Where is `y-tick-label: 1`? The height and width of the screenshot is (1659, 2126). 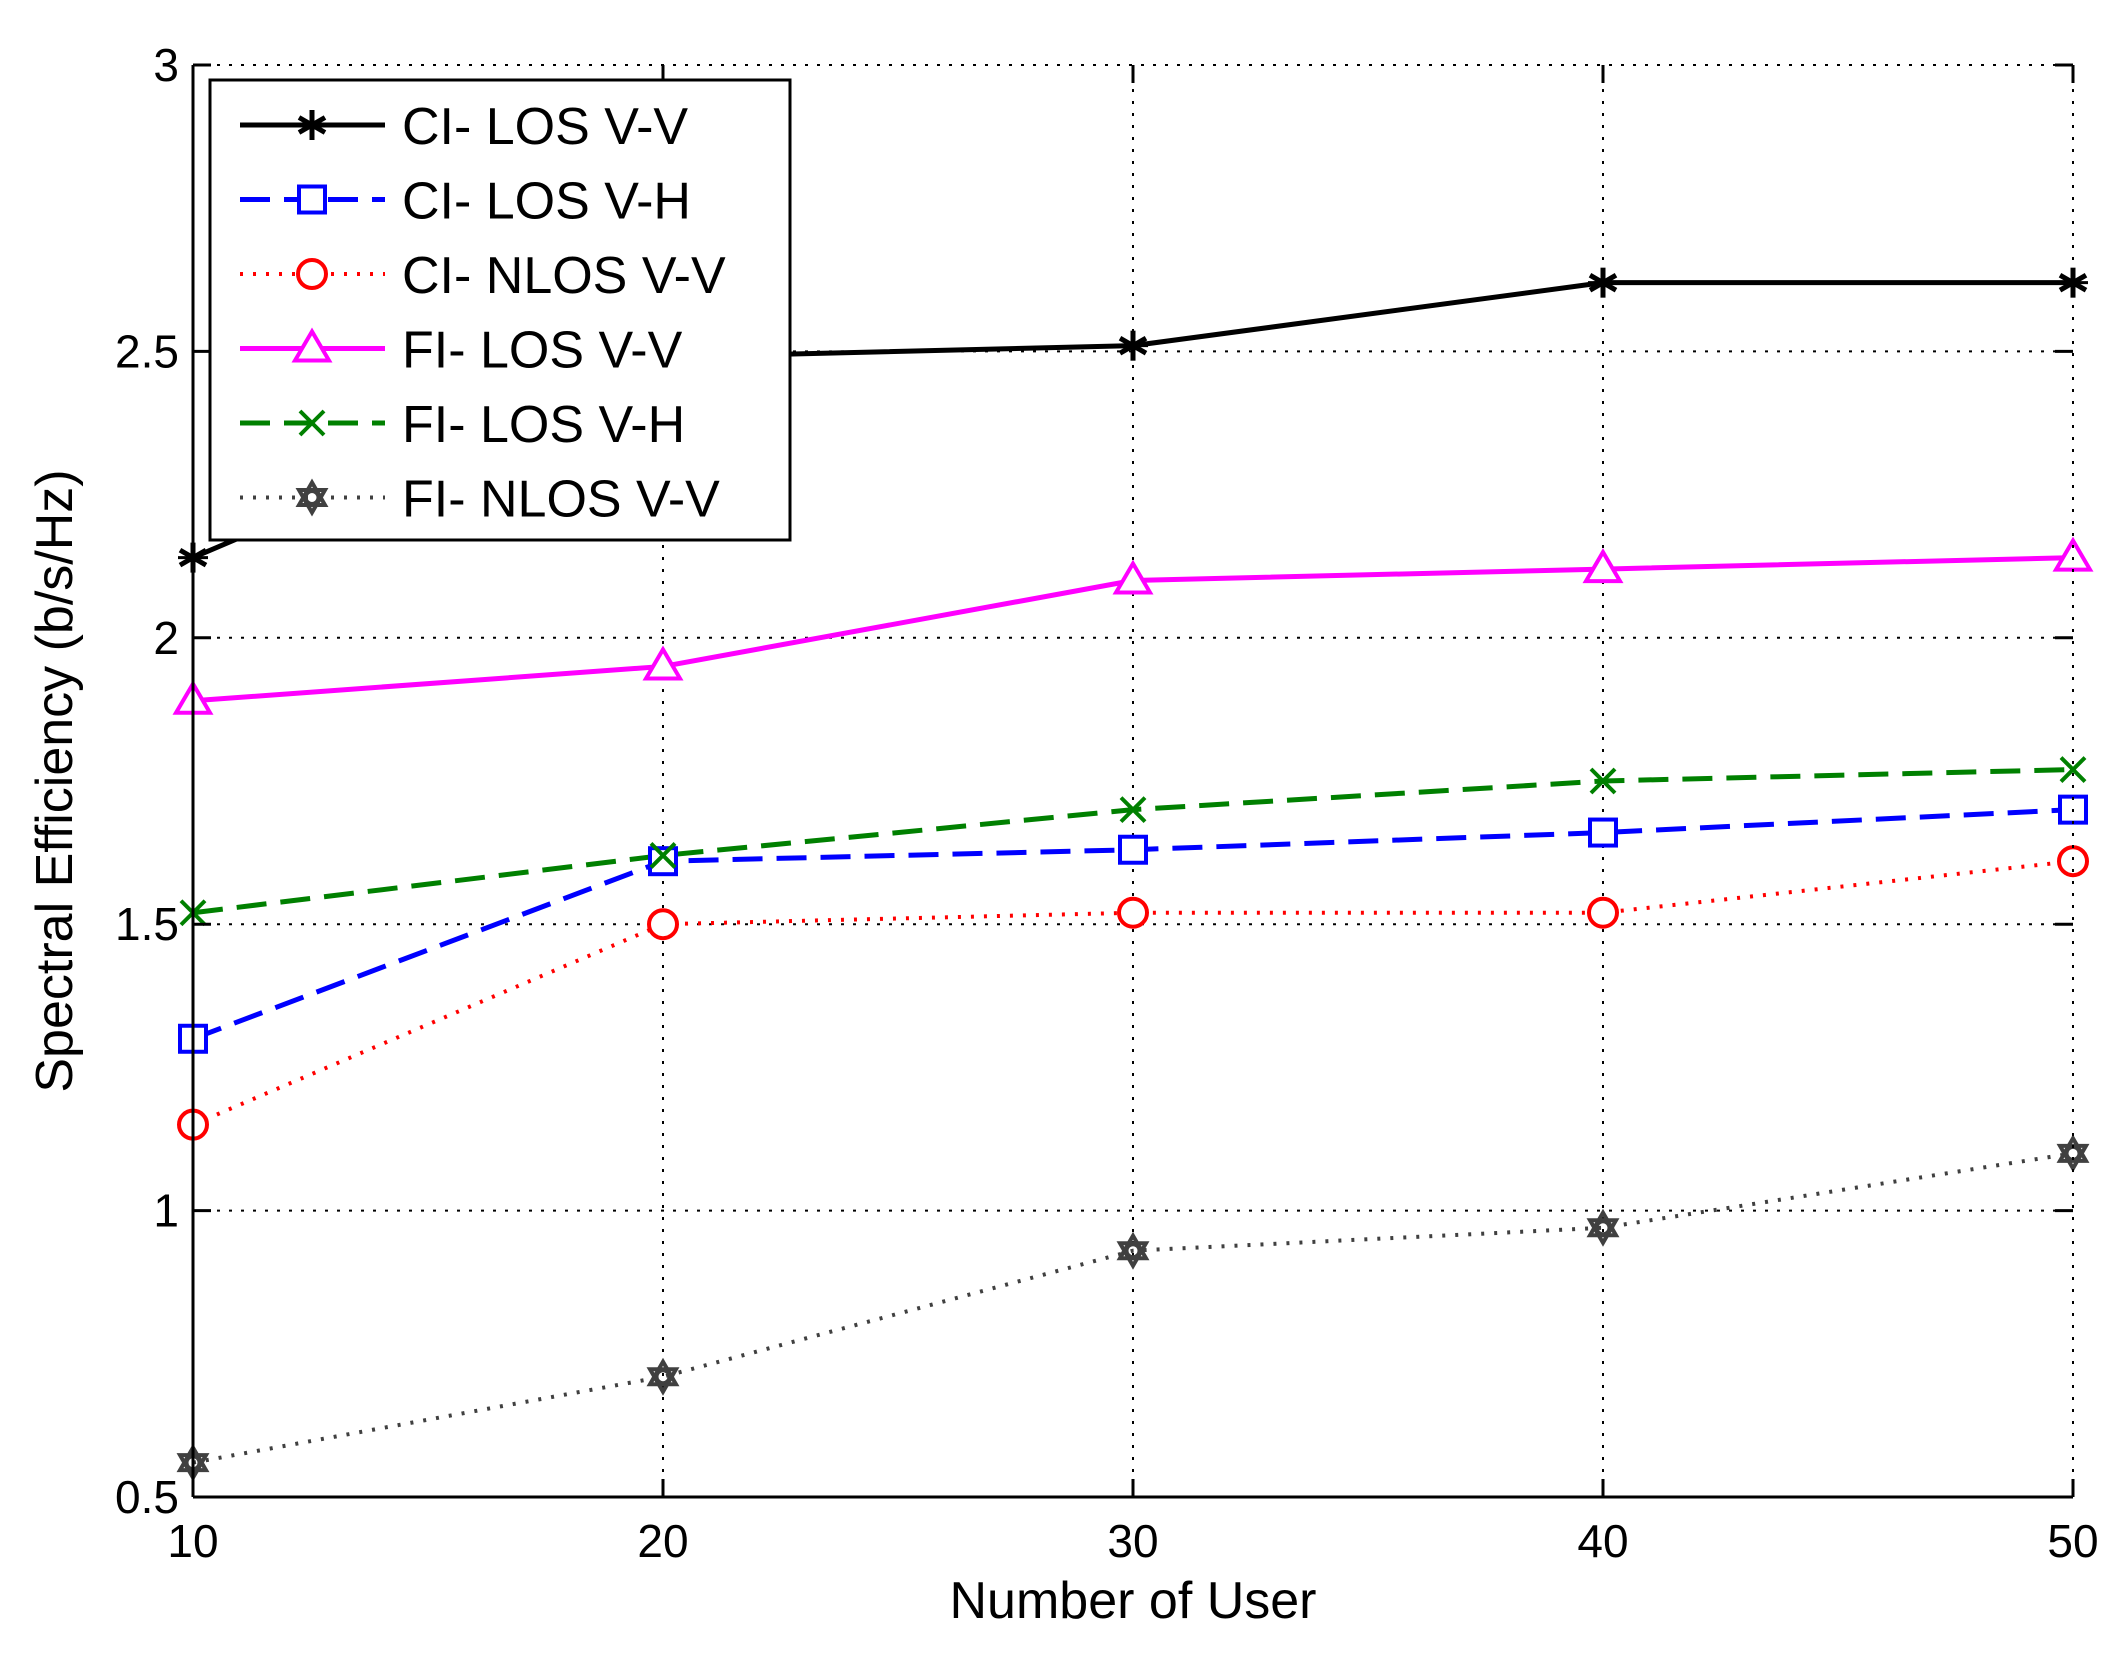
y-tick-label: 1 is located at coordinates (166, 1211).